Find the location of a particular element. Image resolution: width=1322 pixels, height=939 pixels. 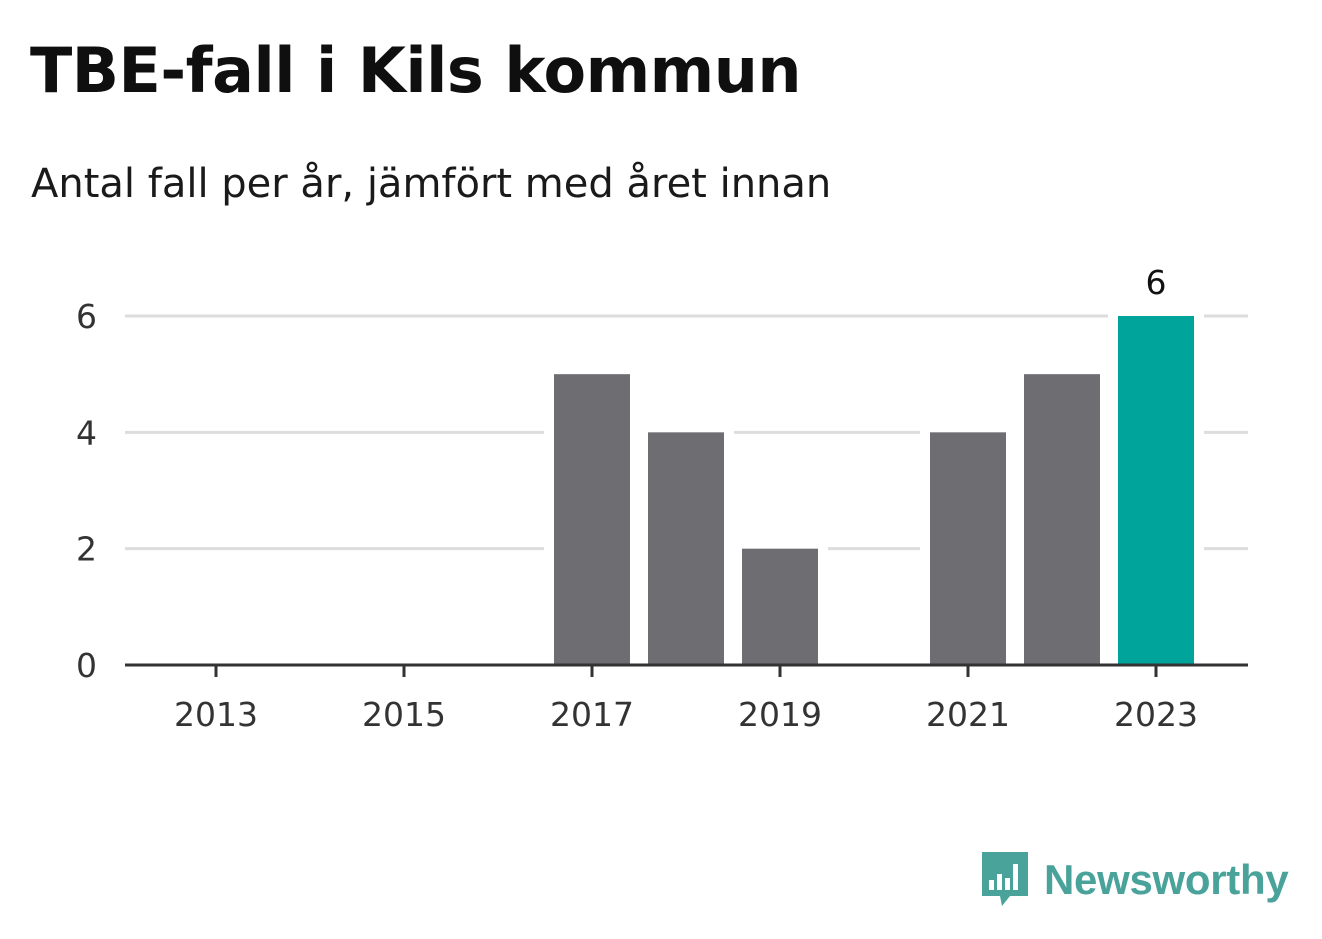

bar-2022 is located at coordinates (1062, 519).